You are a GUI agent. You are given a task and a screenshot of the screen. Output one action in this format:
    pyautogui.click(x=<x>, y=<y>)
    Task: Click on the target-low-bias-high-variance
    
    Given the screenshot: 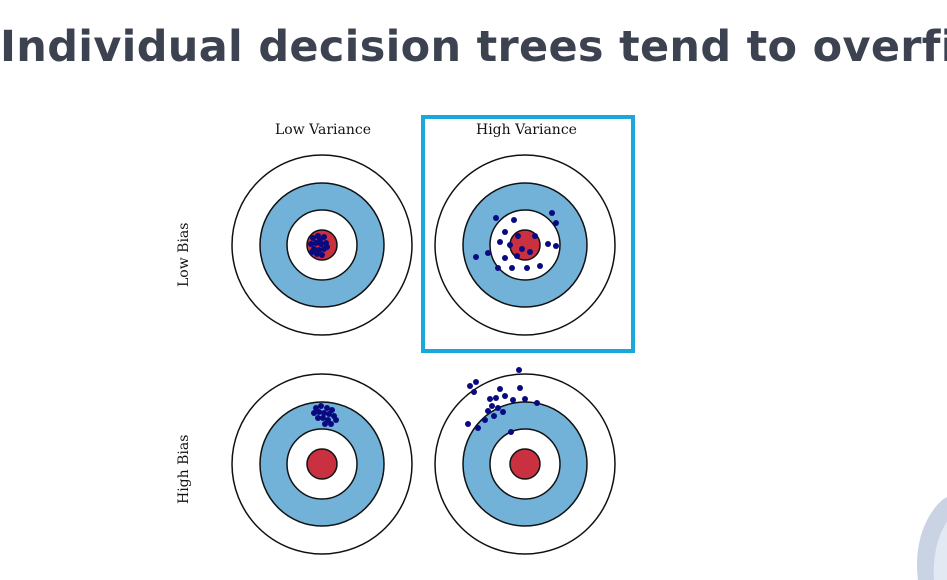 What is the action you would take?
    pyautogui.click(x=525, y=245)
    